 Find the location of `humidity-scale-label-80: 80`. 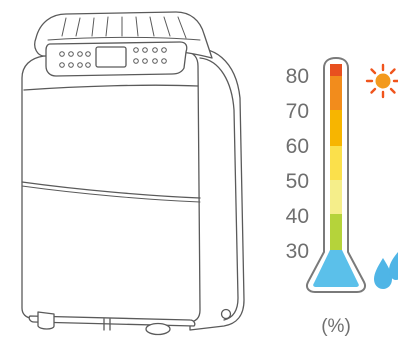

humidity-scale-label-80: 80 is located at coordinates (297, 76).